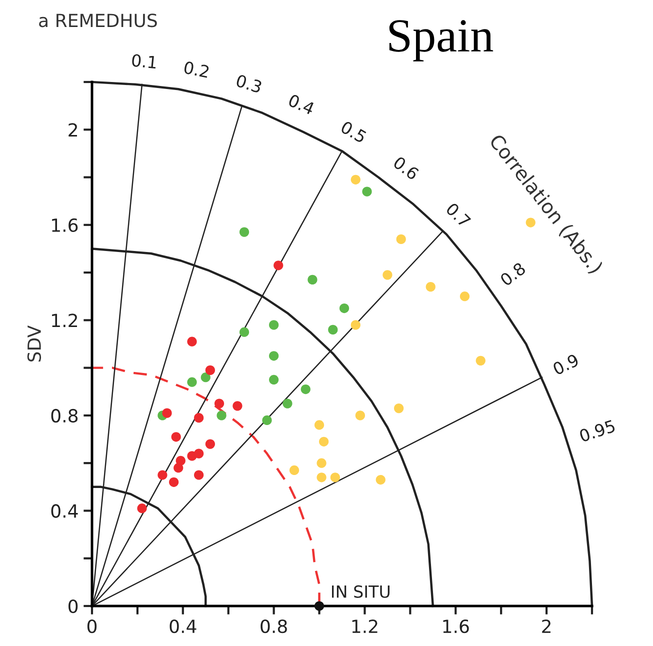 This screenshot has width=653, height=646. What do you see at coordinates (365, 626) in the screenshot?
I see `x-tick-label: 1.2` at bounding box center [365, 626].